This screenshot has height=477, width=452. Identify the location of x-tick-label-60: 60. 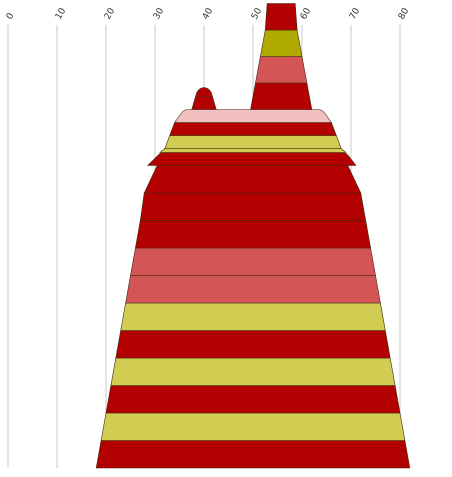
(306, 13).